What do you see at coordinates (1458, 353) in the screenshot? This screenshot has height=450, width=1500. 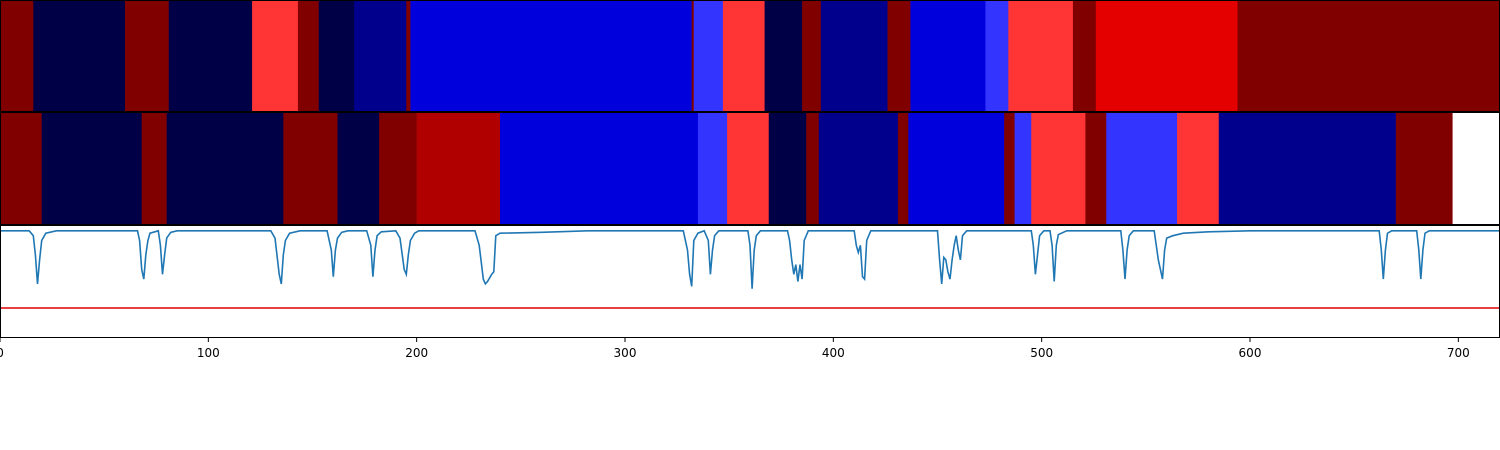 I see `x-tick-label: 700` at bounding box center [1458, 353].